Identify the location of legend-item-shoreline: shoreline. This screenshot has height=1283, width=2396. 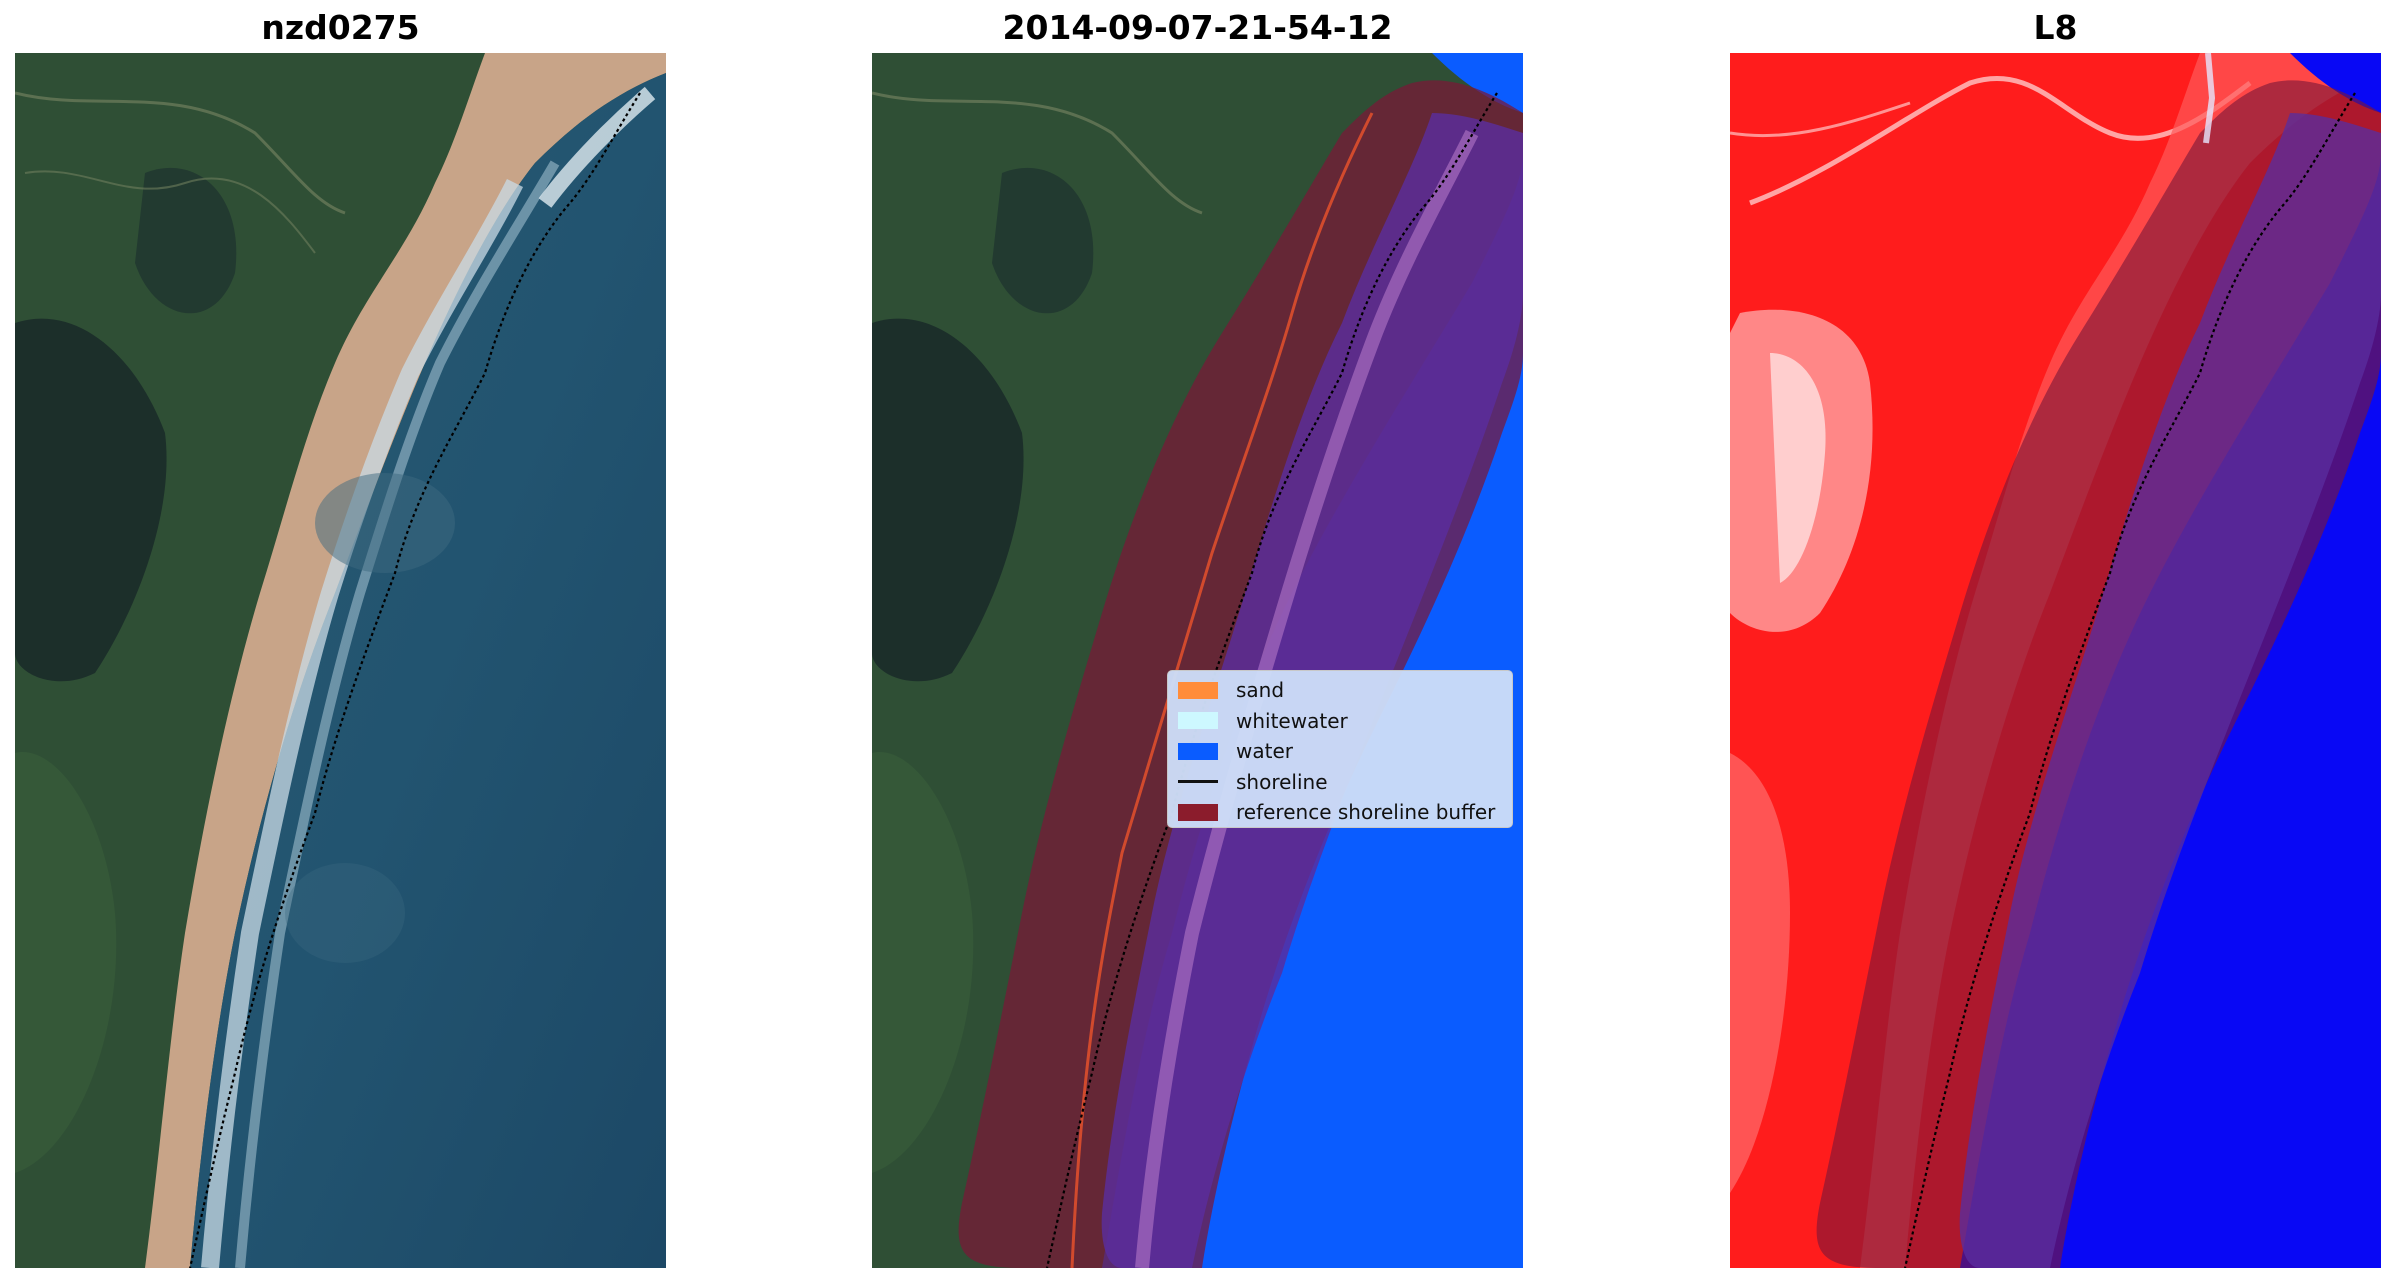
(1340, 782).